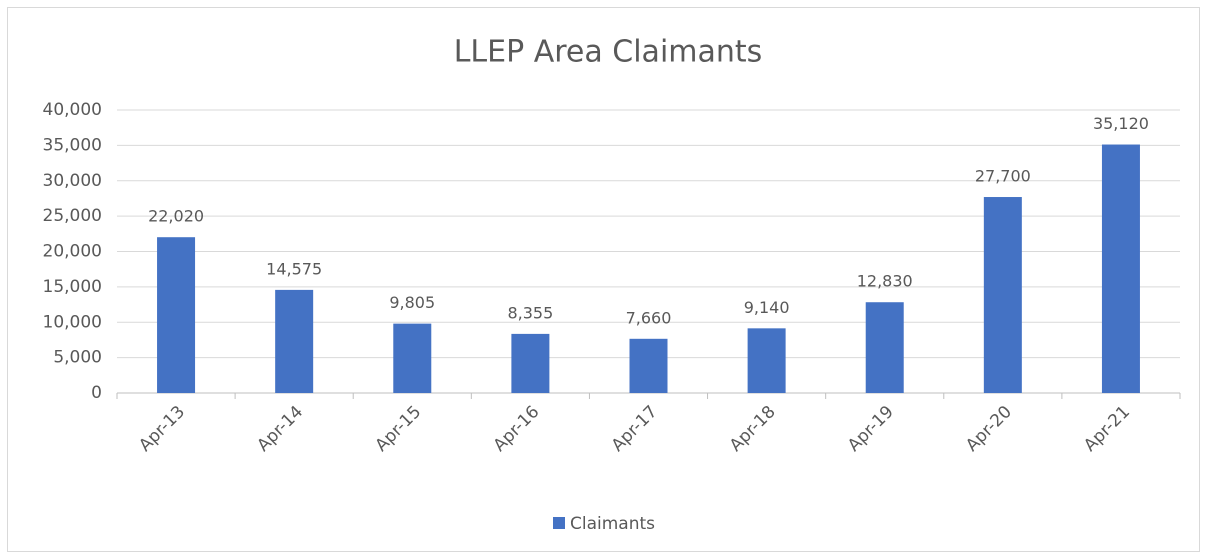 Image resolution: width=1208 pixels, height=560 pixels. What do you see at coordinates (96, 393) in the screenshot?
I see `y-tick-label: 0` at bounding box center [96, 393].